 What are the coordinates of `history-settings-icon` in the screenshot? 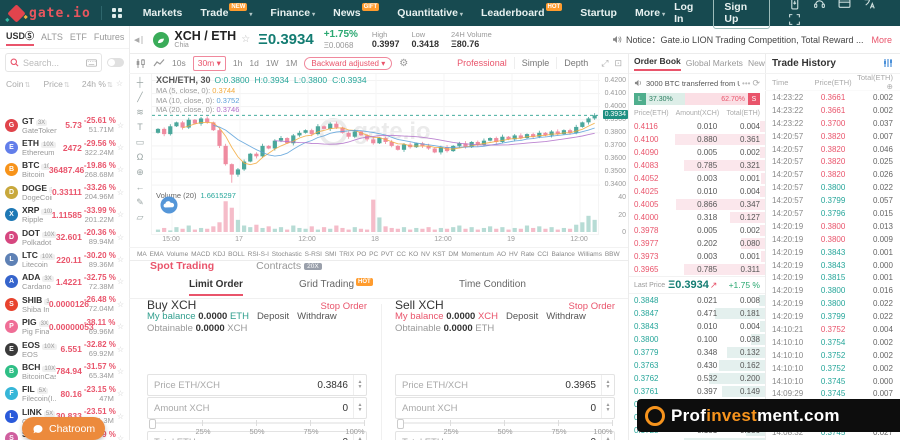 It's located at (888, 63).